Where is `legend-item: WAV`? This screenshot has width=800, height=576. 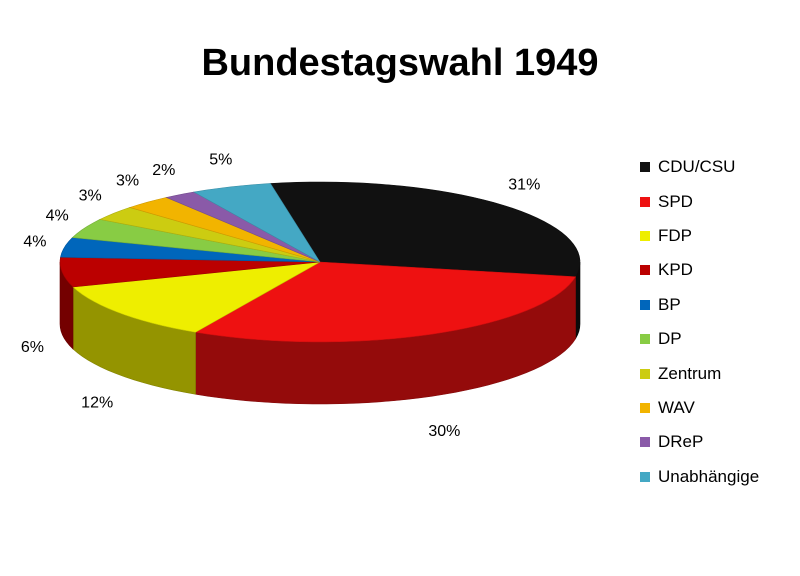 legend-item: WAV is located at coordinates (699, 408).